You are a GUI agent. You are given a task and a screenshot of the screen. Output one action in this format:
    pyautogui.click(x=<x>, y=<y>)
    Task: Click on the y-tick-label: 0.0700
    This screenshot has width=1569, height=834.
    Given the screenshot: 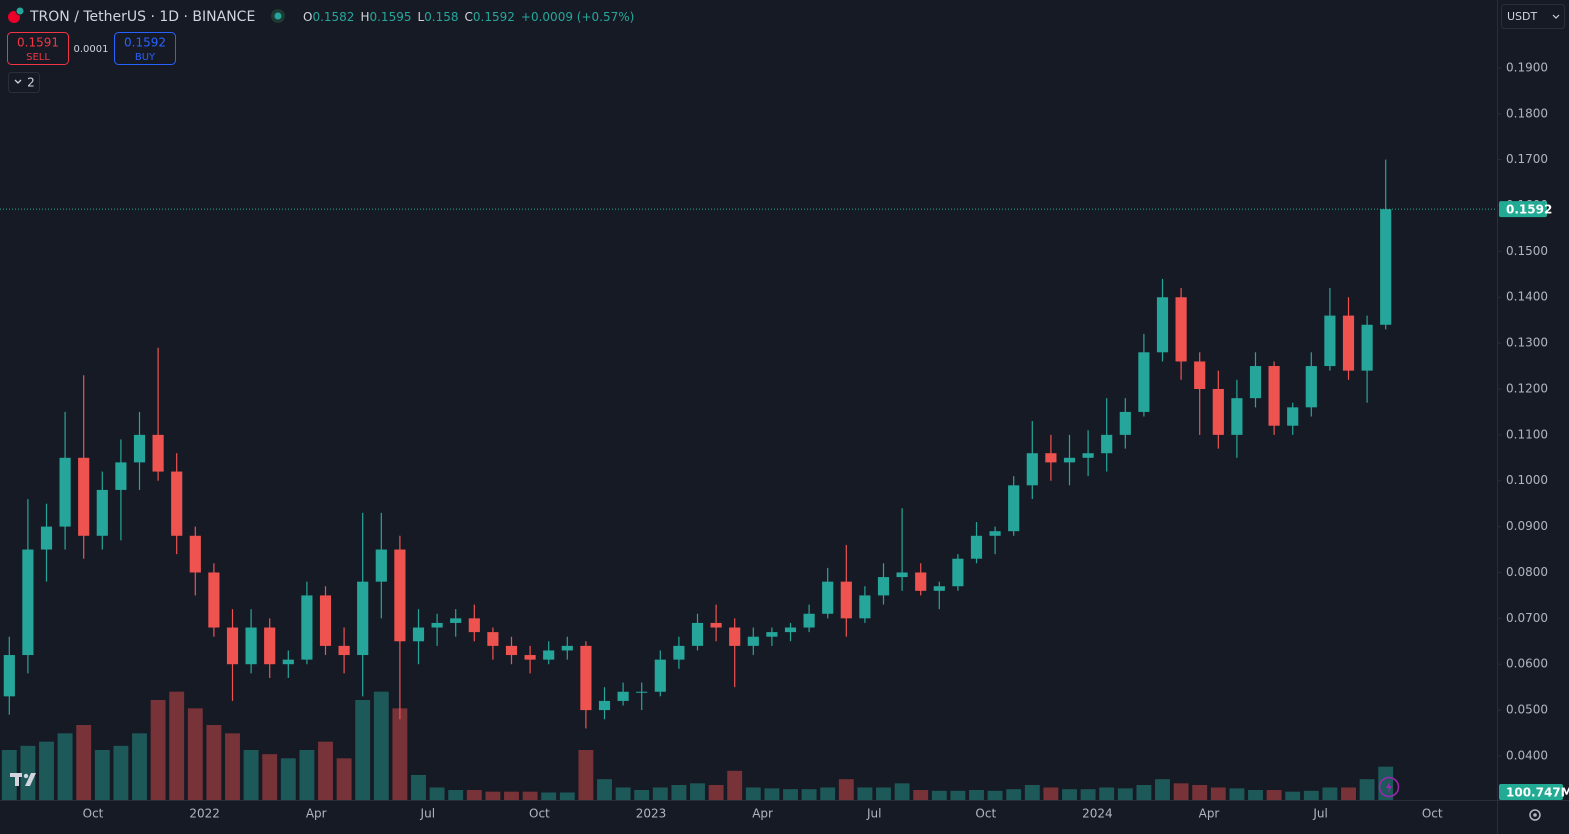 What is the action you would take?
    pyautogui.click(x=1527, y=618)
    